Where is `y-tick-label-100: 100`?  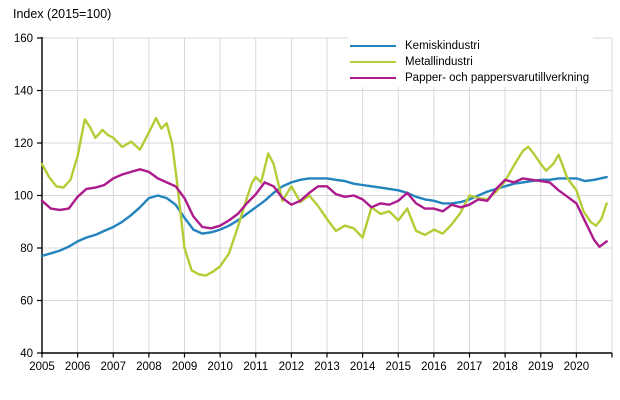 y-tick-label-100: 100 is located at coordinates (23, 197).